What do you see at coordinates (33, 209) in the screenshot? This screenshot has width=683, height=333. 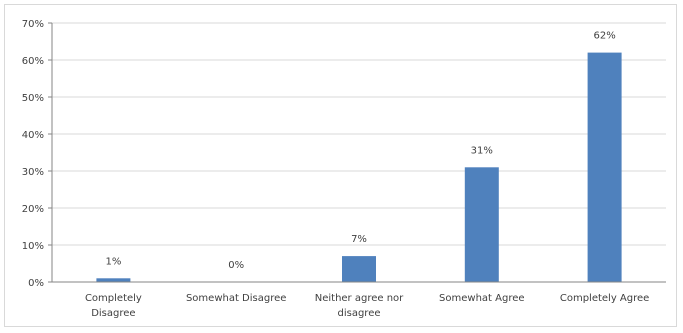 I see `y-tick-label: 20%` at bounding box center [33, 209].